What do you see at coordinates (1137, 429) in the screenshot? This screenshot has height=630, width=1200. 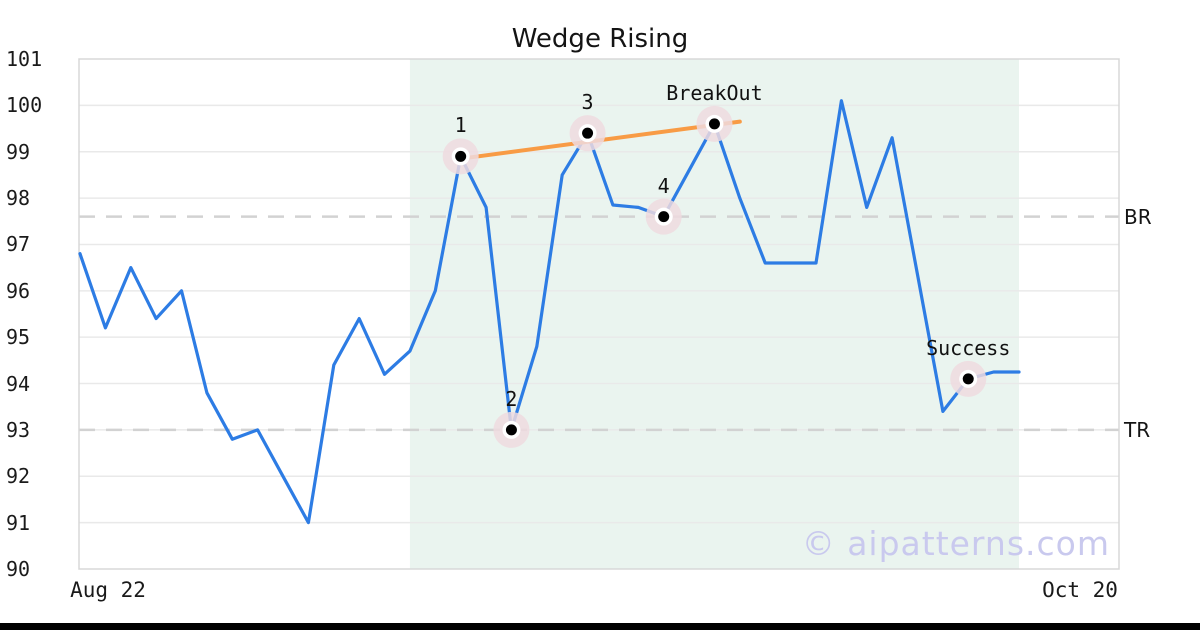 I see `level-label-tr: TR` at bounding box center [1137, 429].